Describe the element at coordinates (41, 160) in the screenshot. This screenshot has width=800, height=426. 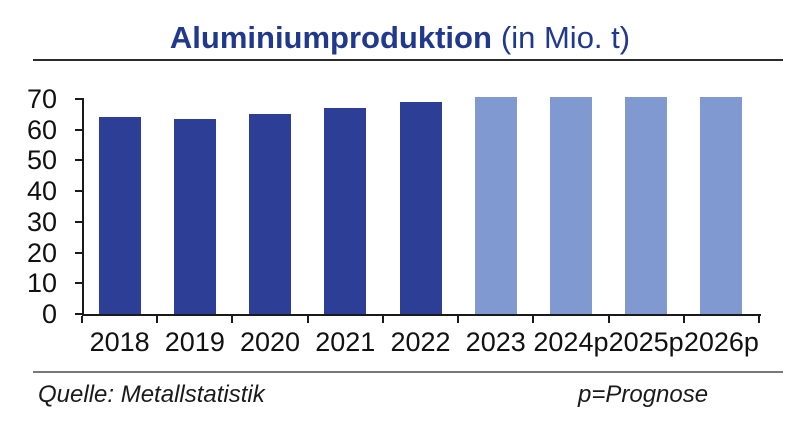
I see `y-tick-label: 50` at that location.